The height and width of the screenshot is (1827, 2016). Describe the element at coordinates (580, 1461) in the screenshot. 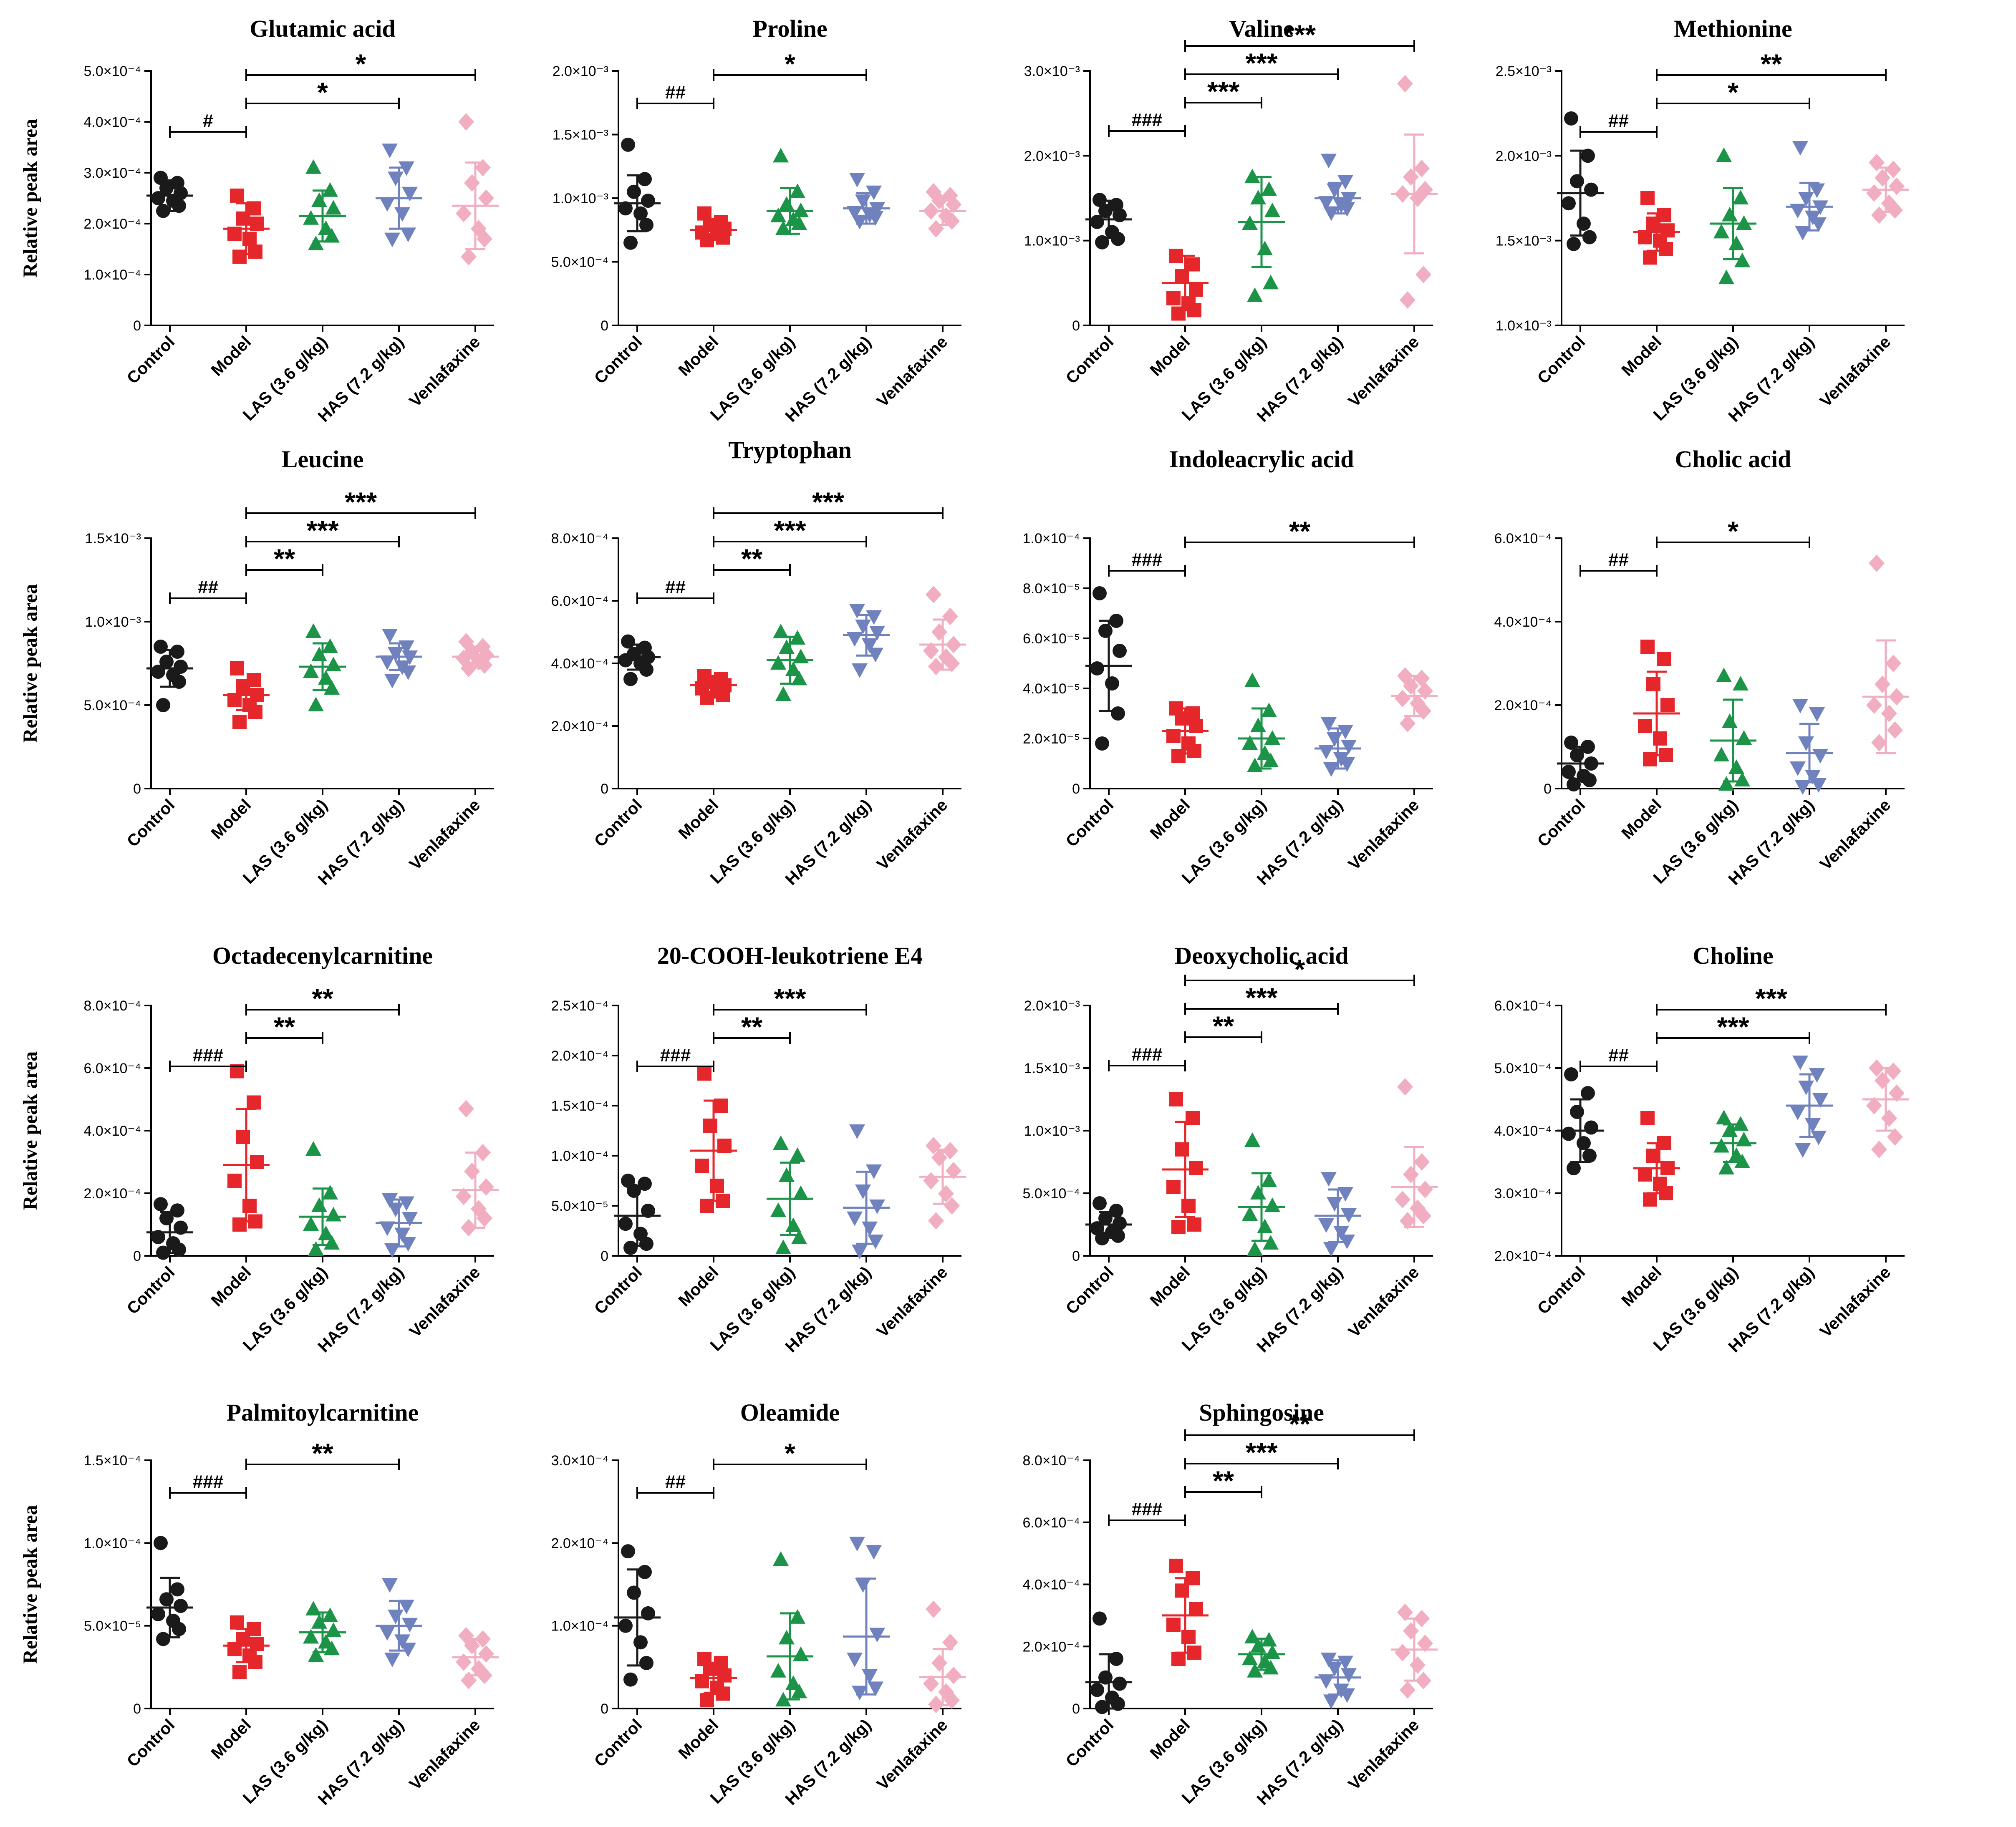

I see `y-tick-label: 3.0×10⁻⁴` at that location.